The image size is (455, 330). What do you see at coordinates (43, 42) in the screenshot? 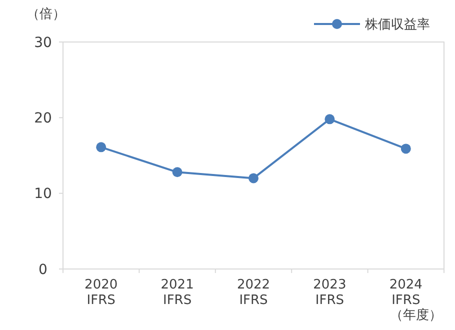
I see `y-tick-label: 30` at bounding box center [43, 42].